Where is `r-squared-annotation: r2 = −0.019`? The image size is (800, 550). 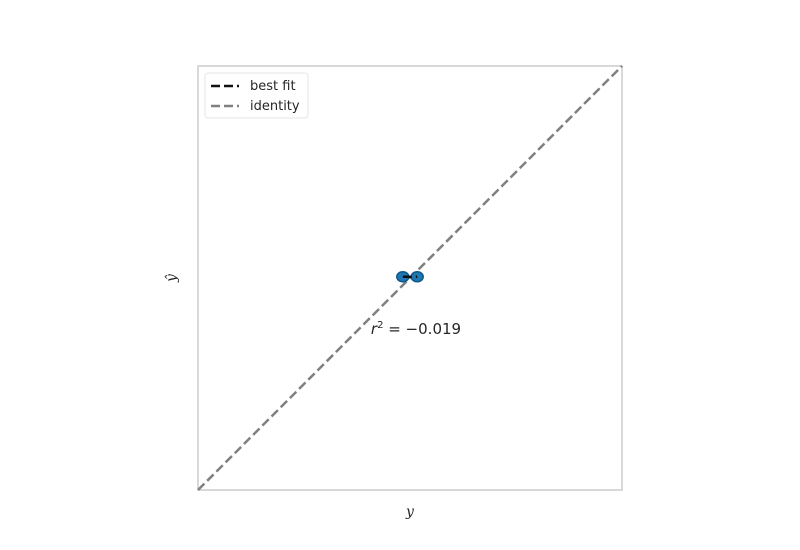
r-squared-annotation: r2 = −0.019 is located at coordinates (416, 329).